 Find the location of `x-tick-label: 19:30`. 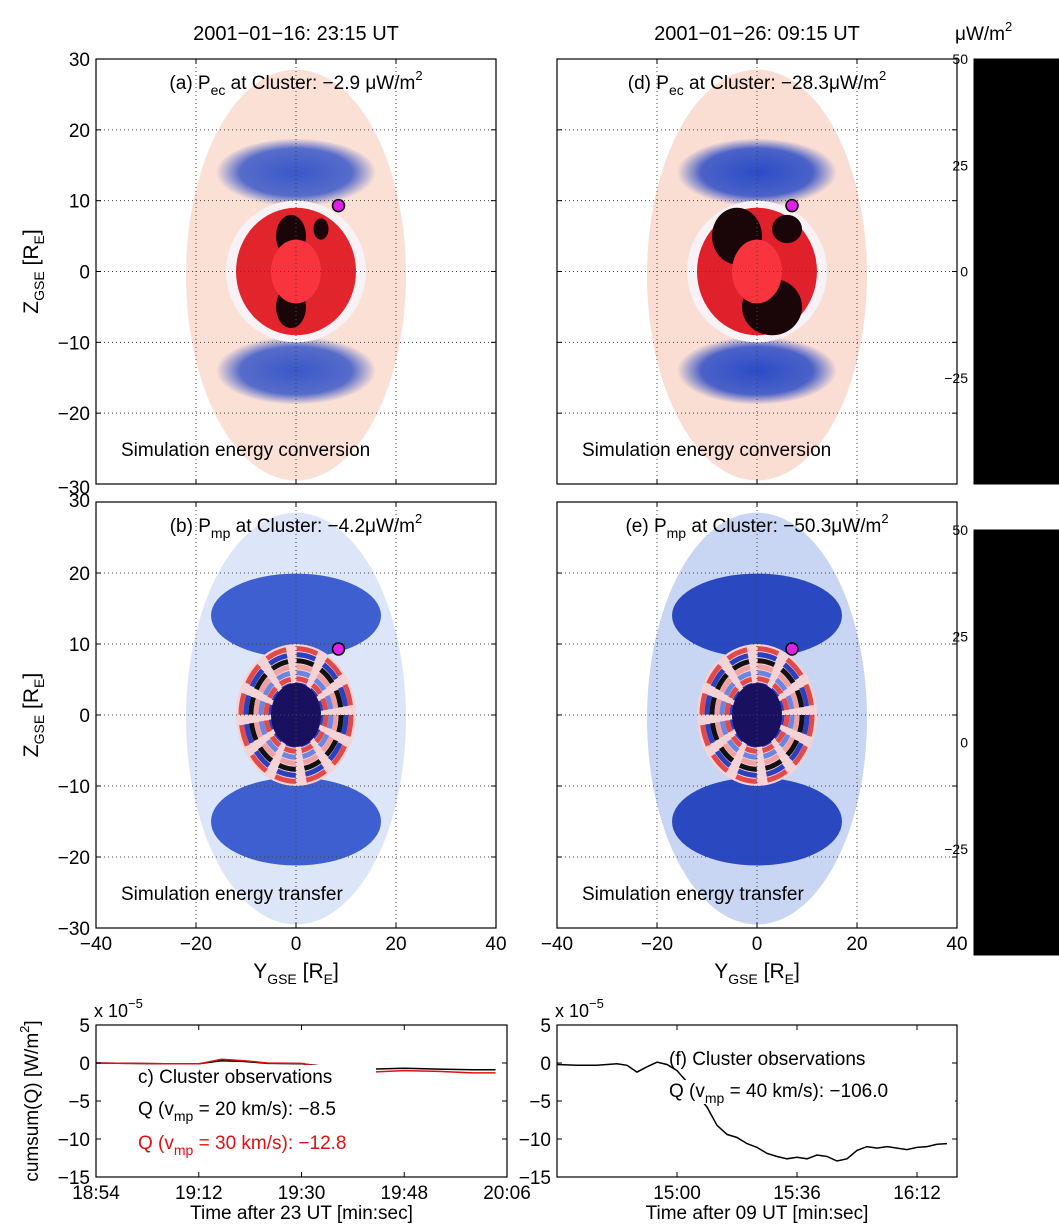

x-tick-label: 19:30 is located at coordinates (302, 1193).